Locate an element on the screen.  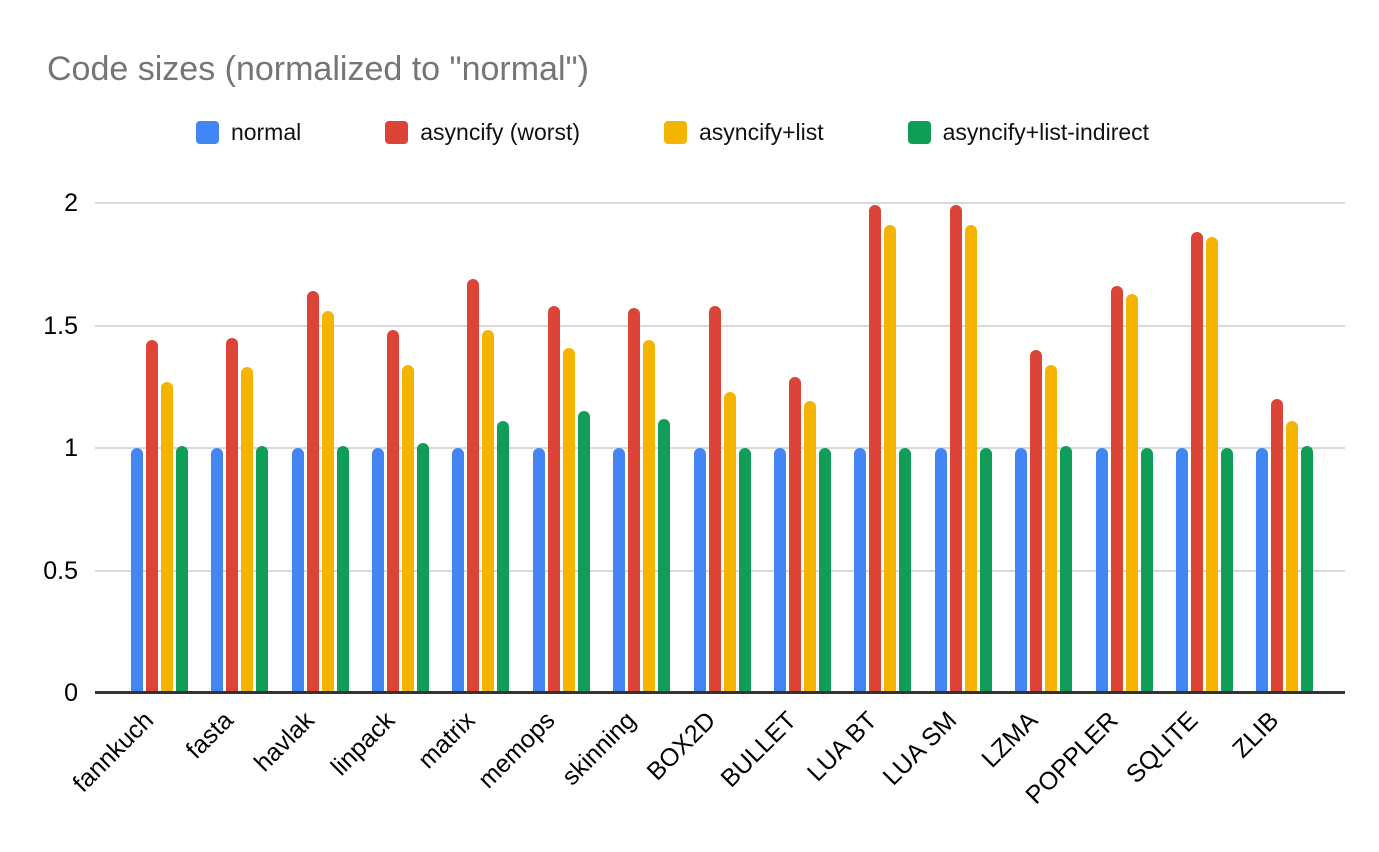
y-axis-label: 1.5 is located at coordinates (60, 325).